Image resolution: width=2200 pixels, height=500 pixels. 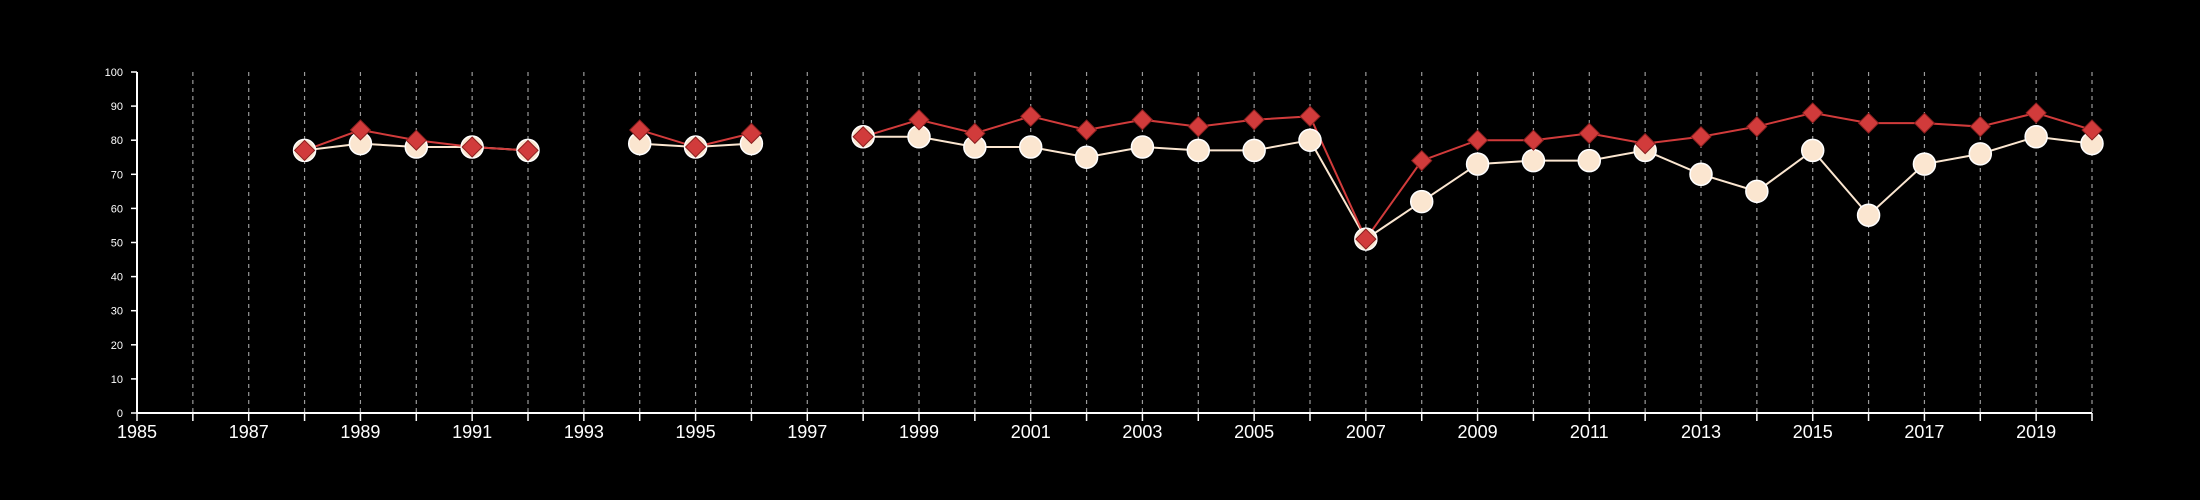 What do you see at coordinates (1030, 147) in the screenshot?
I see `series-0-point-2001` at bounding box center [1030, 147].